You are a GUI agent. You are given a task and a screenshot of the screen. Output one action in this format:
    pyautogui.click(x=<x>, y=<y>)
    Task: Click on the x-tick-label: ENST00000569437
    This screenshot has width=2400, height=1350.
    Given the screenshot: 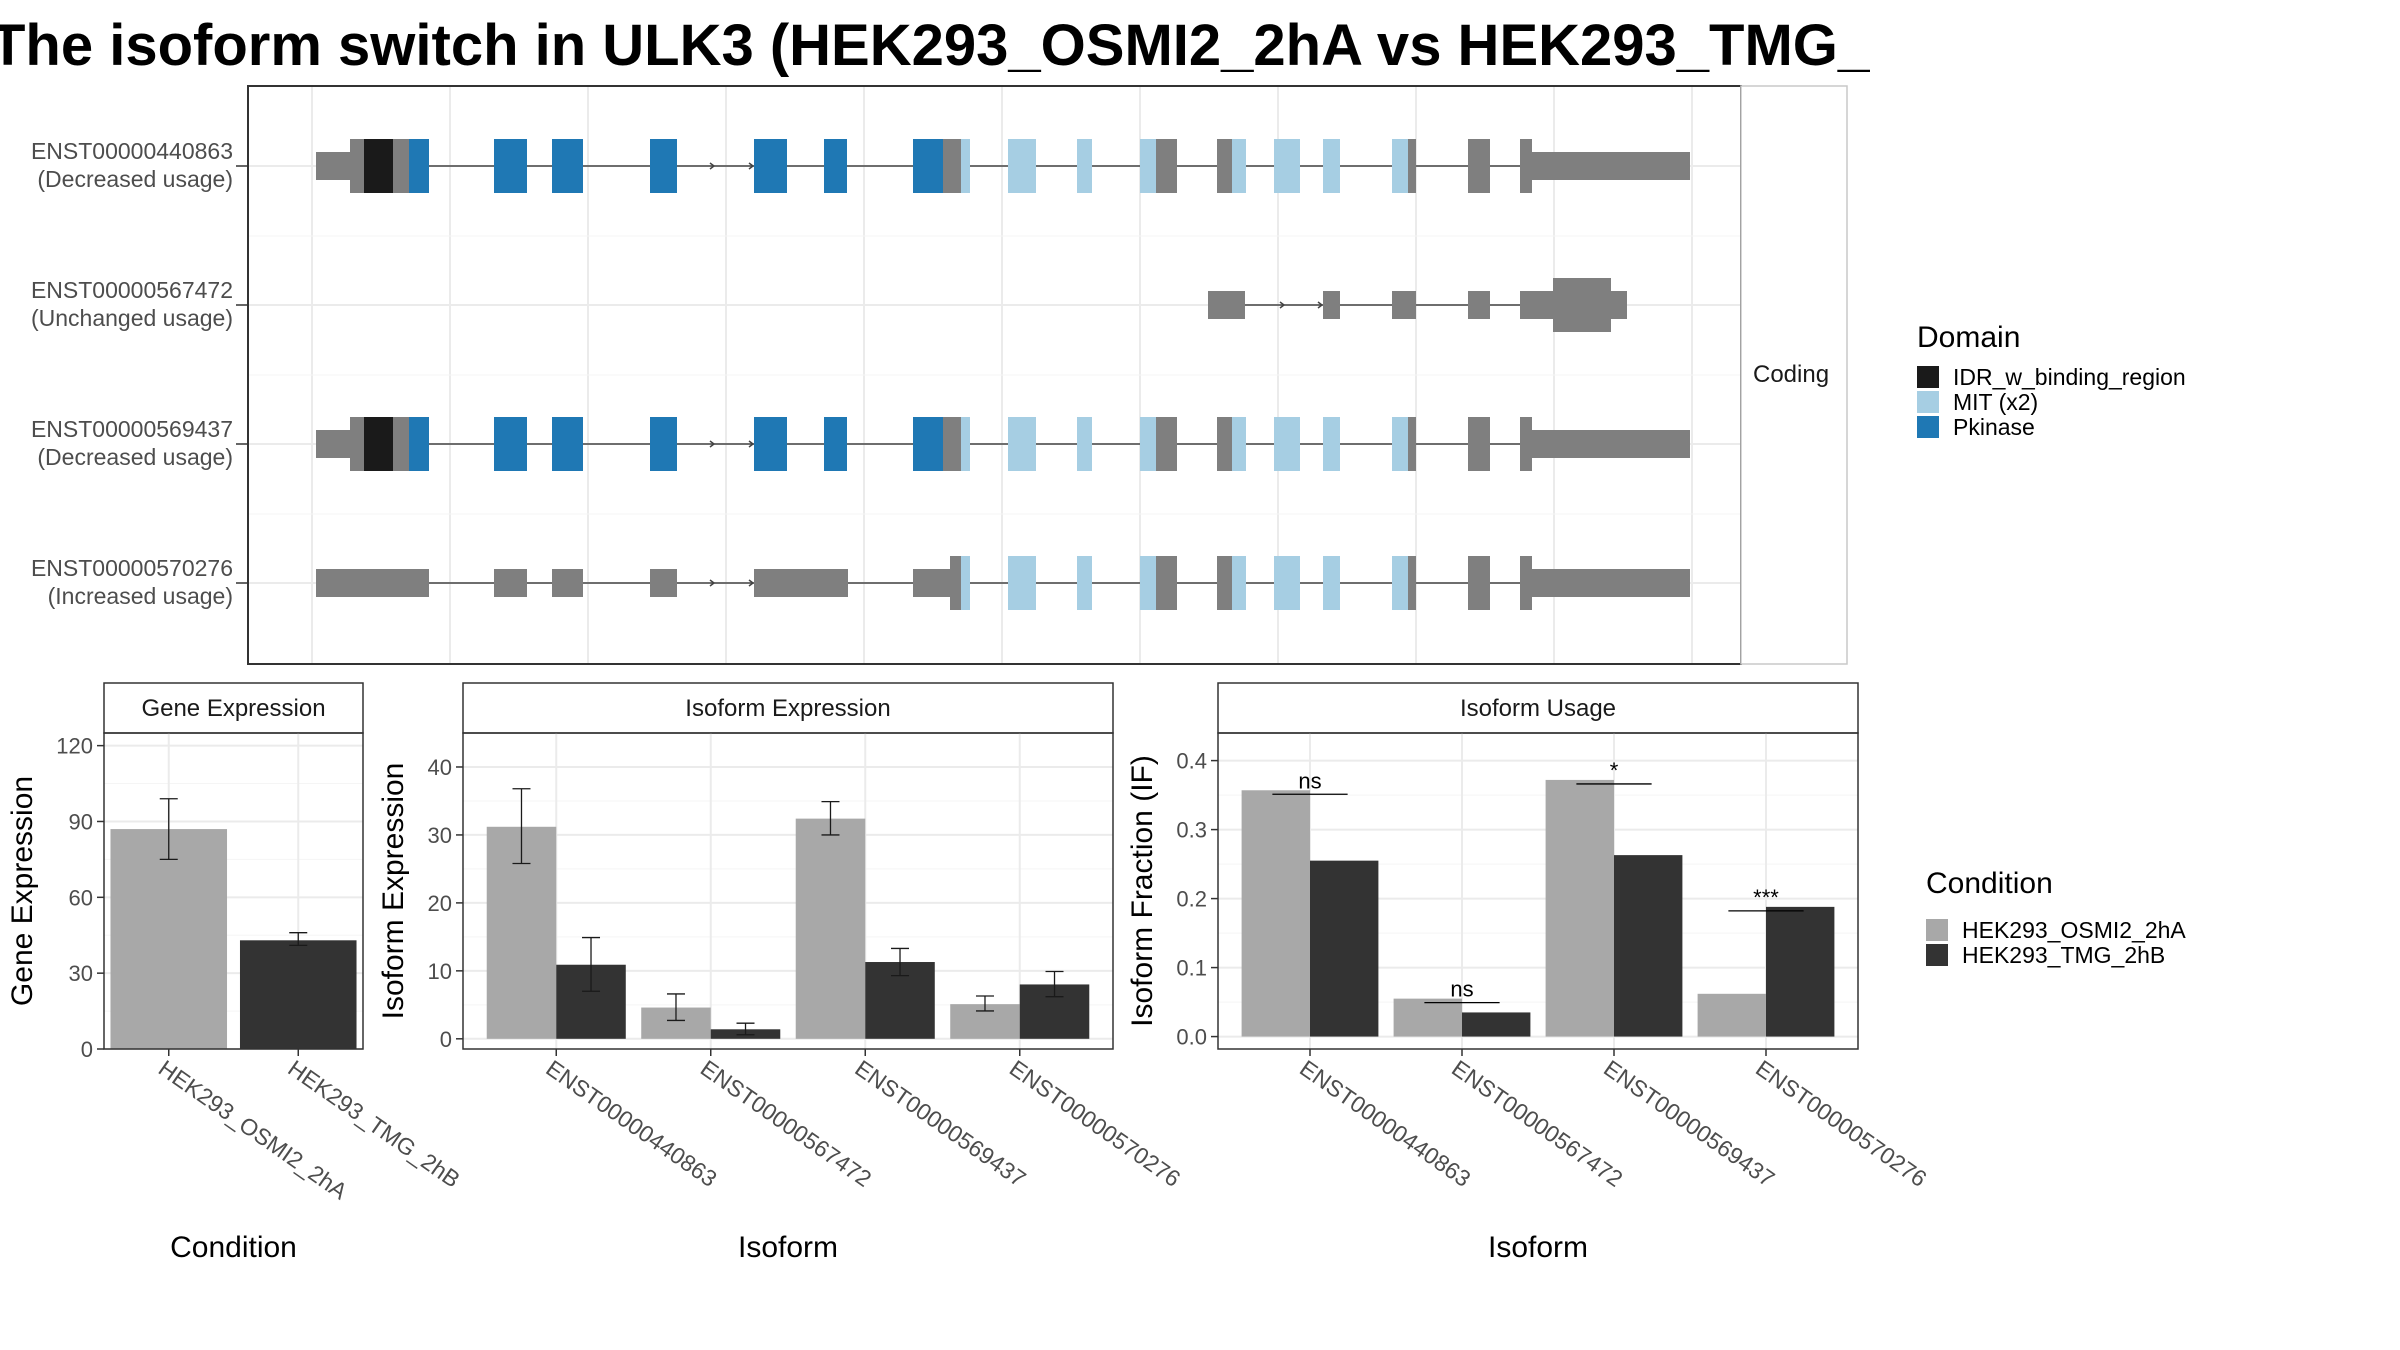 What is the action you would take?
    pyautogui.click(x=940, y=1123)
    